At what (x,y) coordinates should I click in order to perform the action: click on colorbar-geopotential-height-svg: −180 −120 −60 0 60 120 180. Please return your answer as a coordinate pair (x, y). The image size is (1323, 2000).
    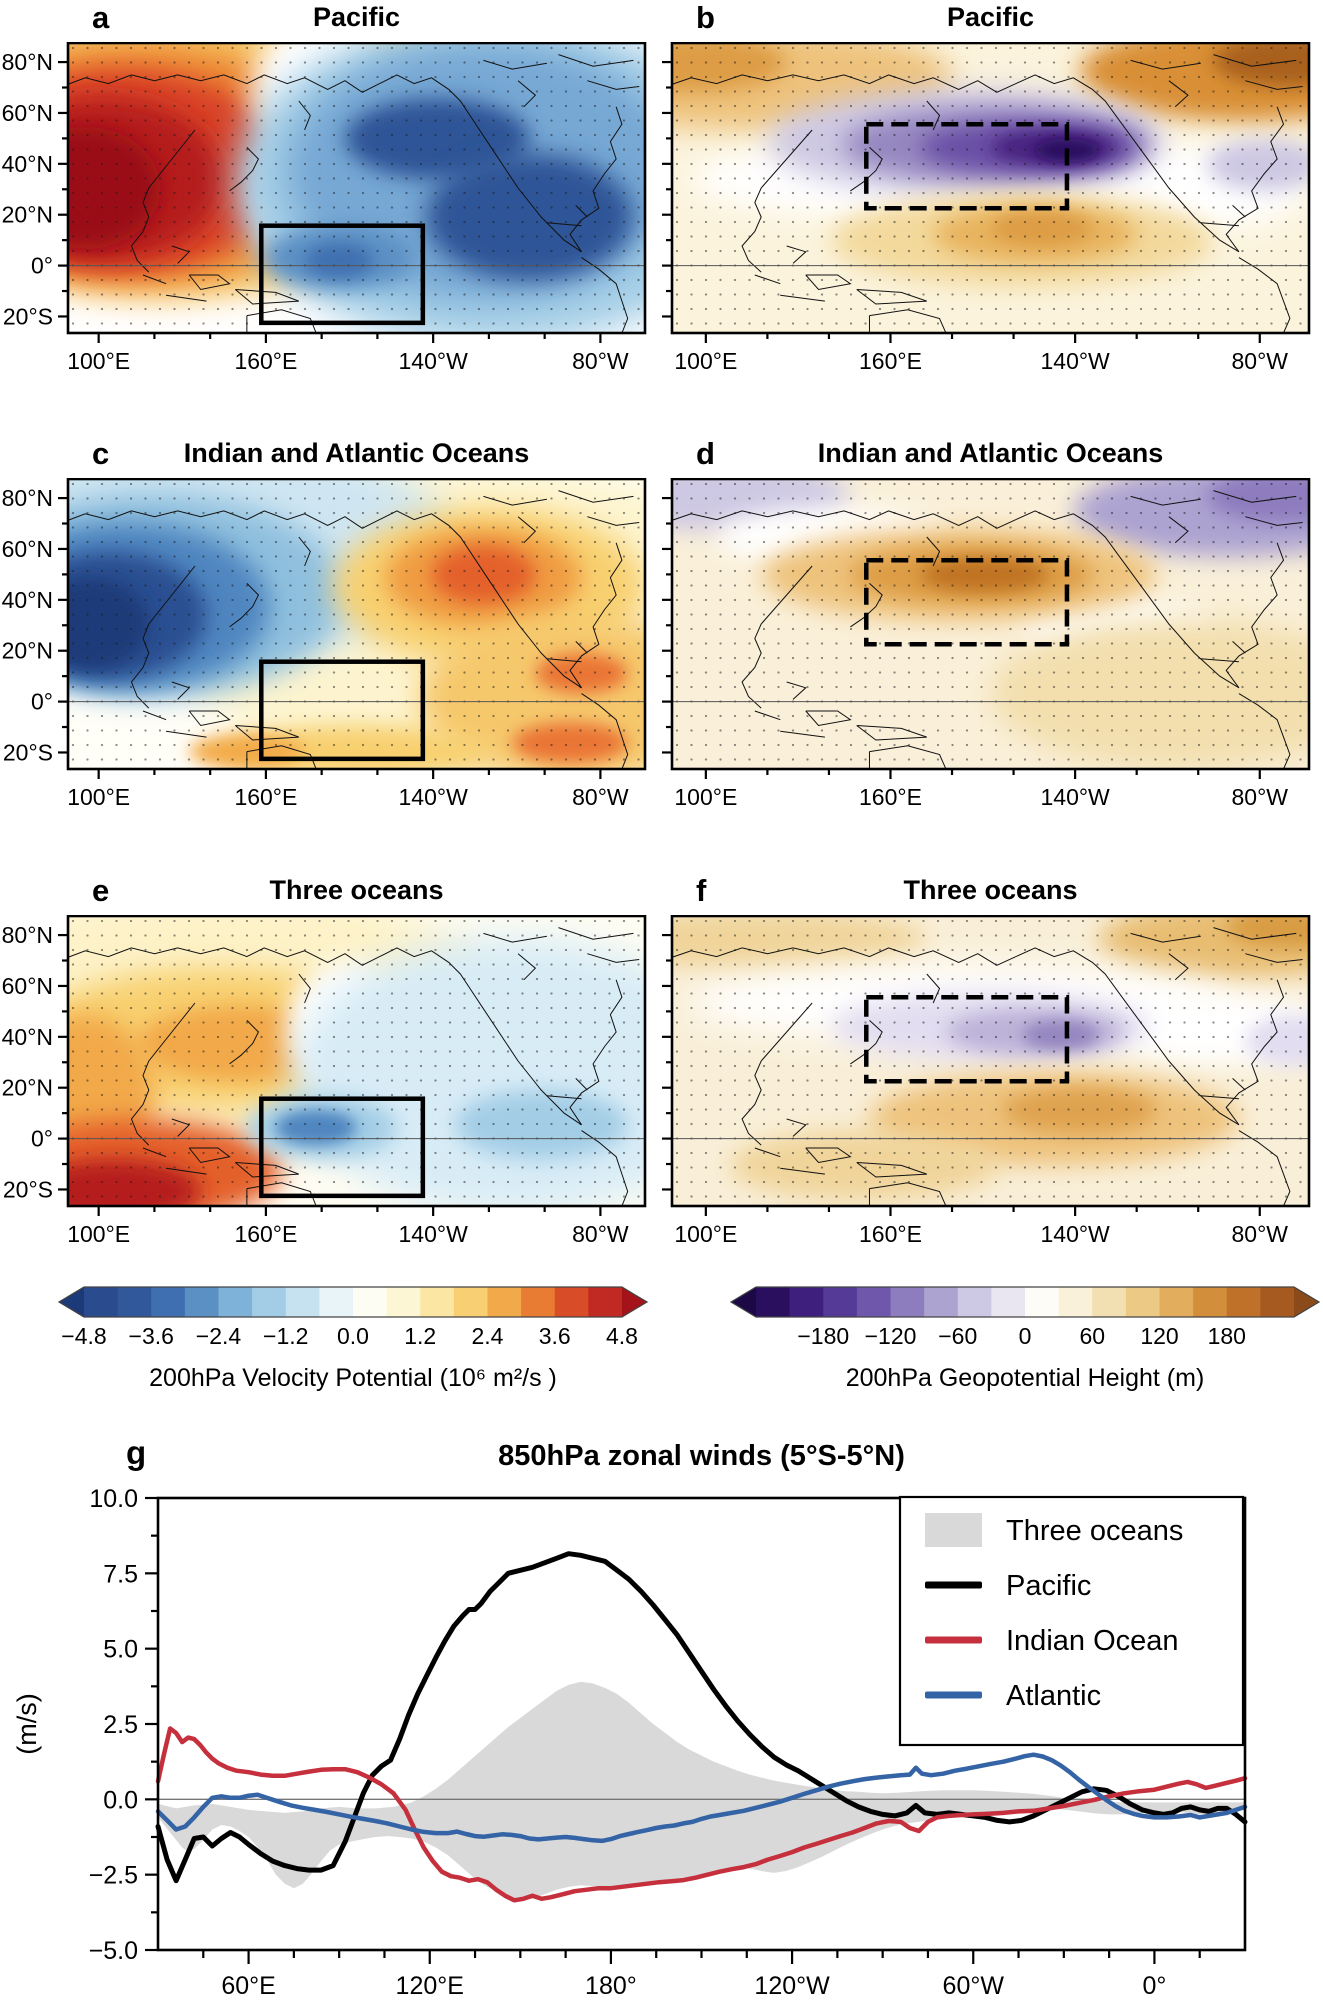
    Looking at the image, I should click on (1025, 1317).